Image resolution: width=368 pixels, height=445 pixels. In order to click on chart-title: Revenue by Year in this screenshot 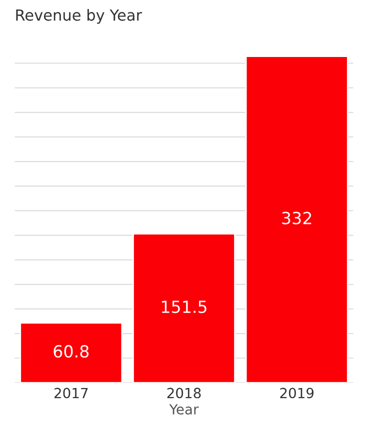, I will do `click(79, 16)`.